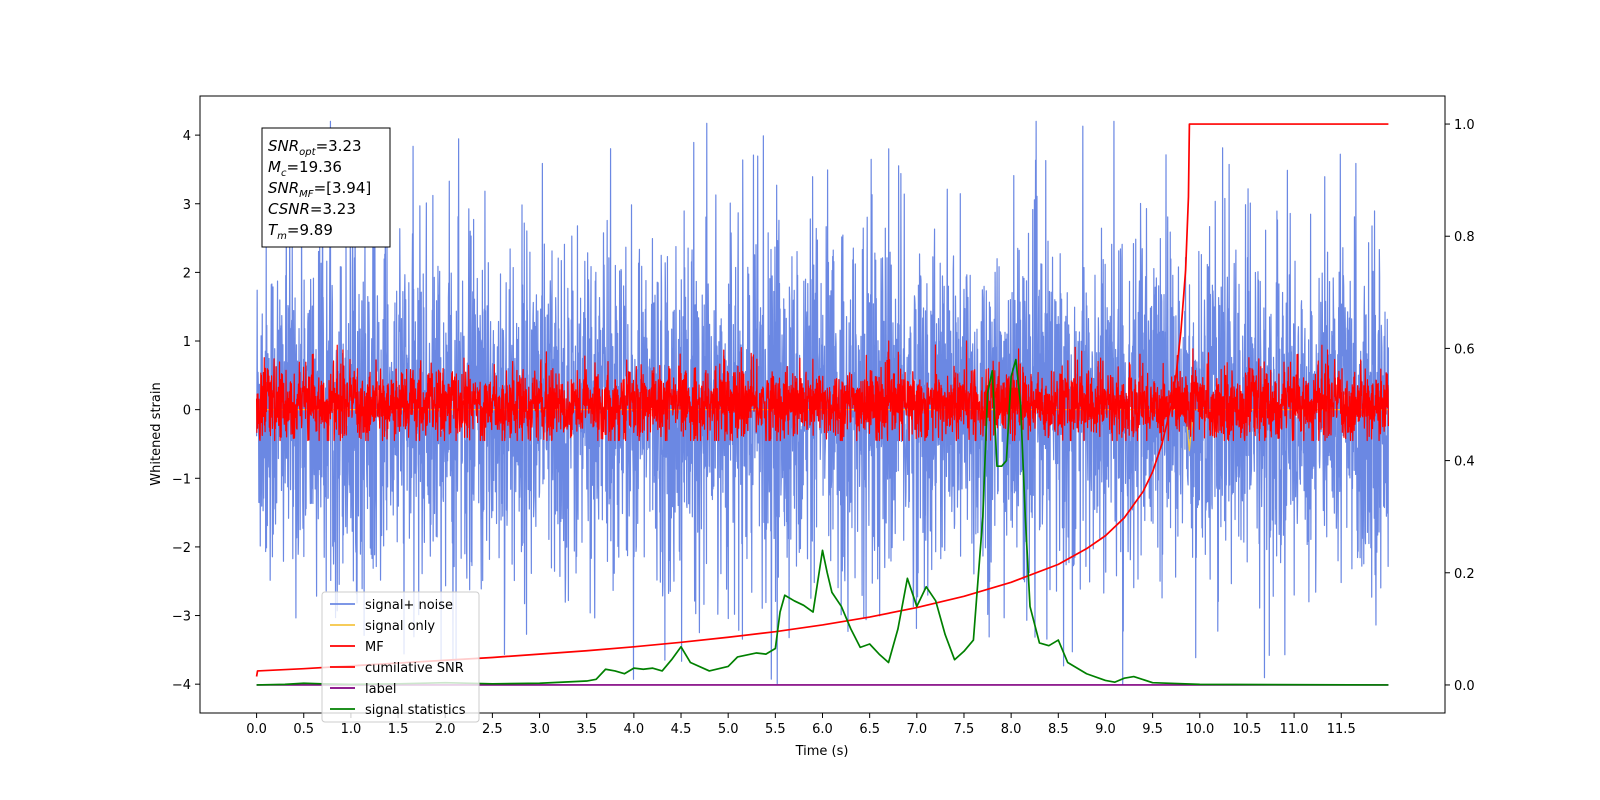 Image resolution: width=1600 pixels, height=800 pixels. I want to click on y-tick-label: 0, so click(187, 411).